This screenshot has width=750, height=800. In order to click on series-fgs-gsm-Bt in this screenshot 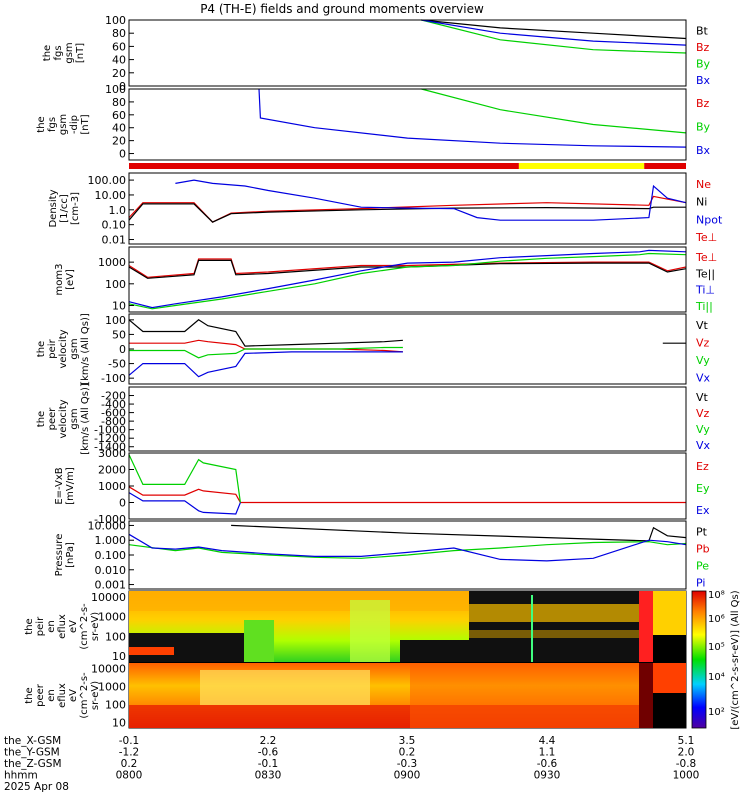, I will do `click(554, 29)`.